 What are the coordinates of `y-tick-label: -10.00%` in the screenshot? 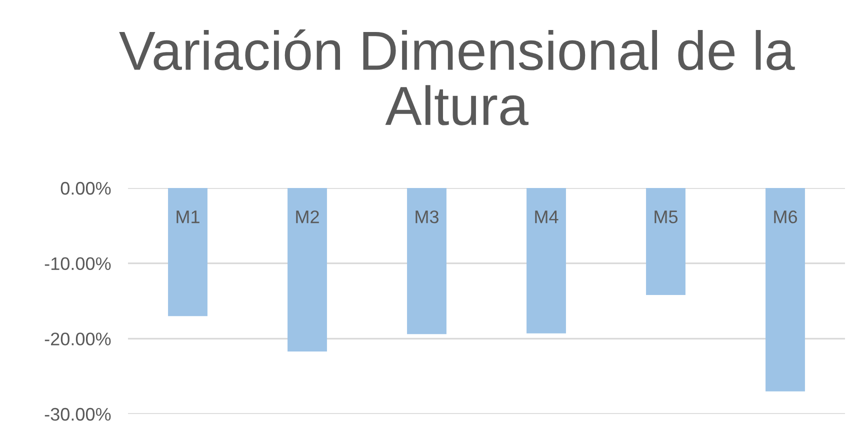 It's located at (77, 263).